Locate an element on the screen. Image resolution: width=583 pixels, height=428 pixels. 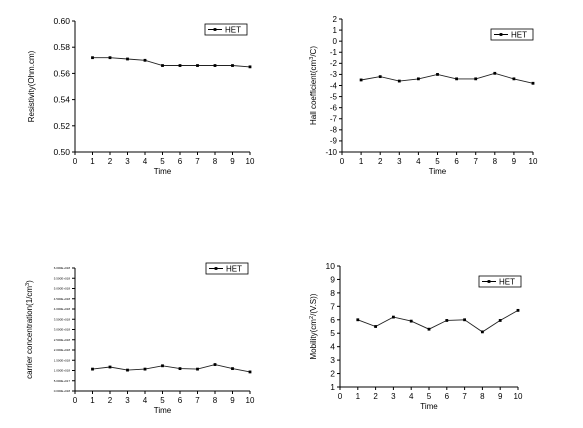
y-tick-label: -8 is located at coordinates (334, 130).